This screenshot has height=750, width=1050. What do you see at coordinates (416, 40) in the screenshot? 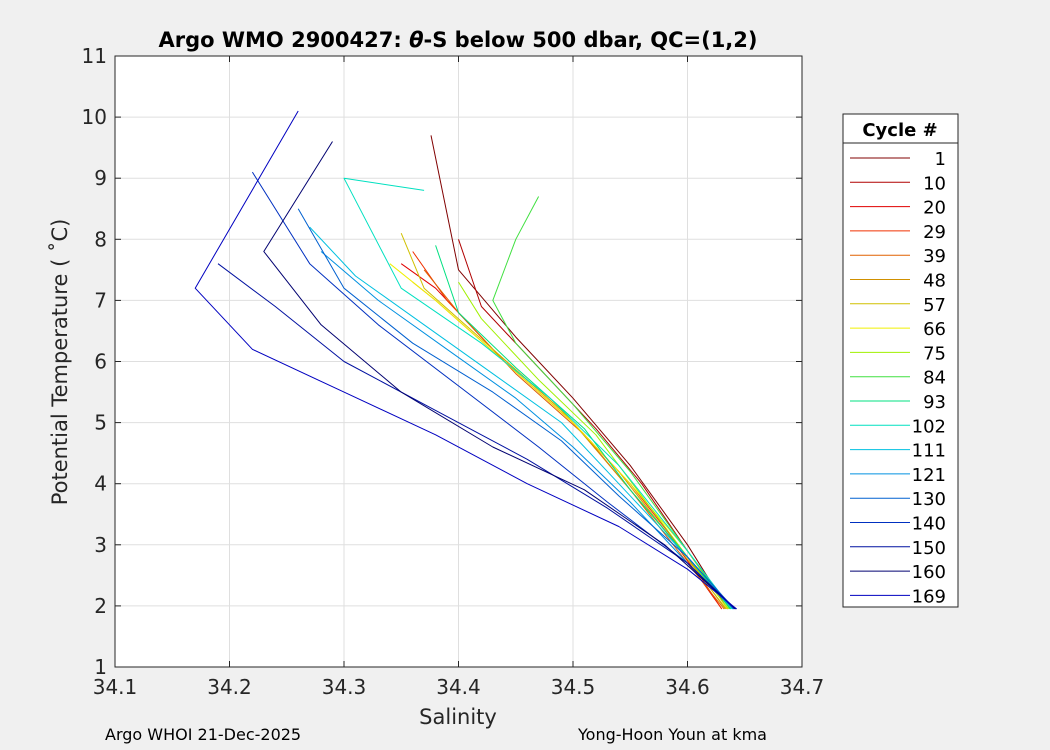
I see `title-theta: θ` at bounding box center [416, 40].